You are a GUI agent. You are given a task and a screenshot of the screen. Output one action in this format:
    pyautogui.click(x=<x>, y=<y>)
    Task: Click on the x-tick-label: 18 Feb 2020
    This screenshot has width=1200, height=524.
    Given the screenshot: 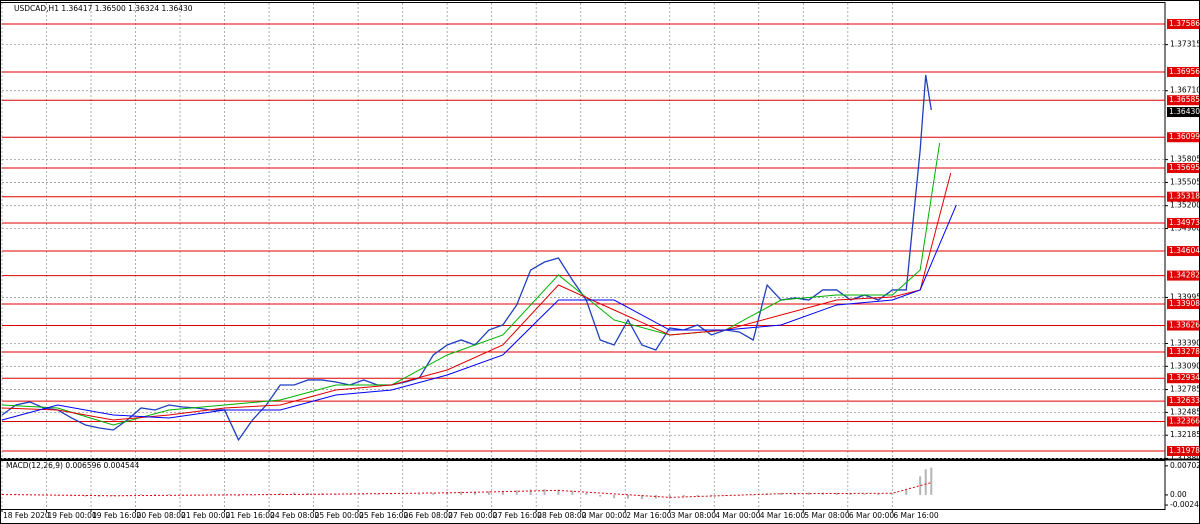 What is the action you would take?
    pyautogui.click(x=26, y=515)
    